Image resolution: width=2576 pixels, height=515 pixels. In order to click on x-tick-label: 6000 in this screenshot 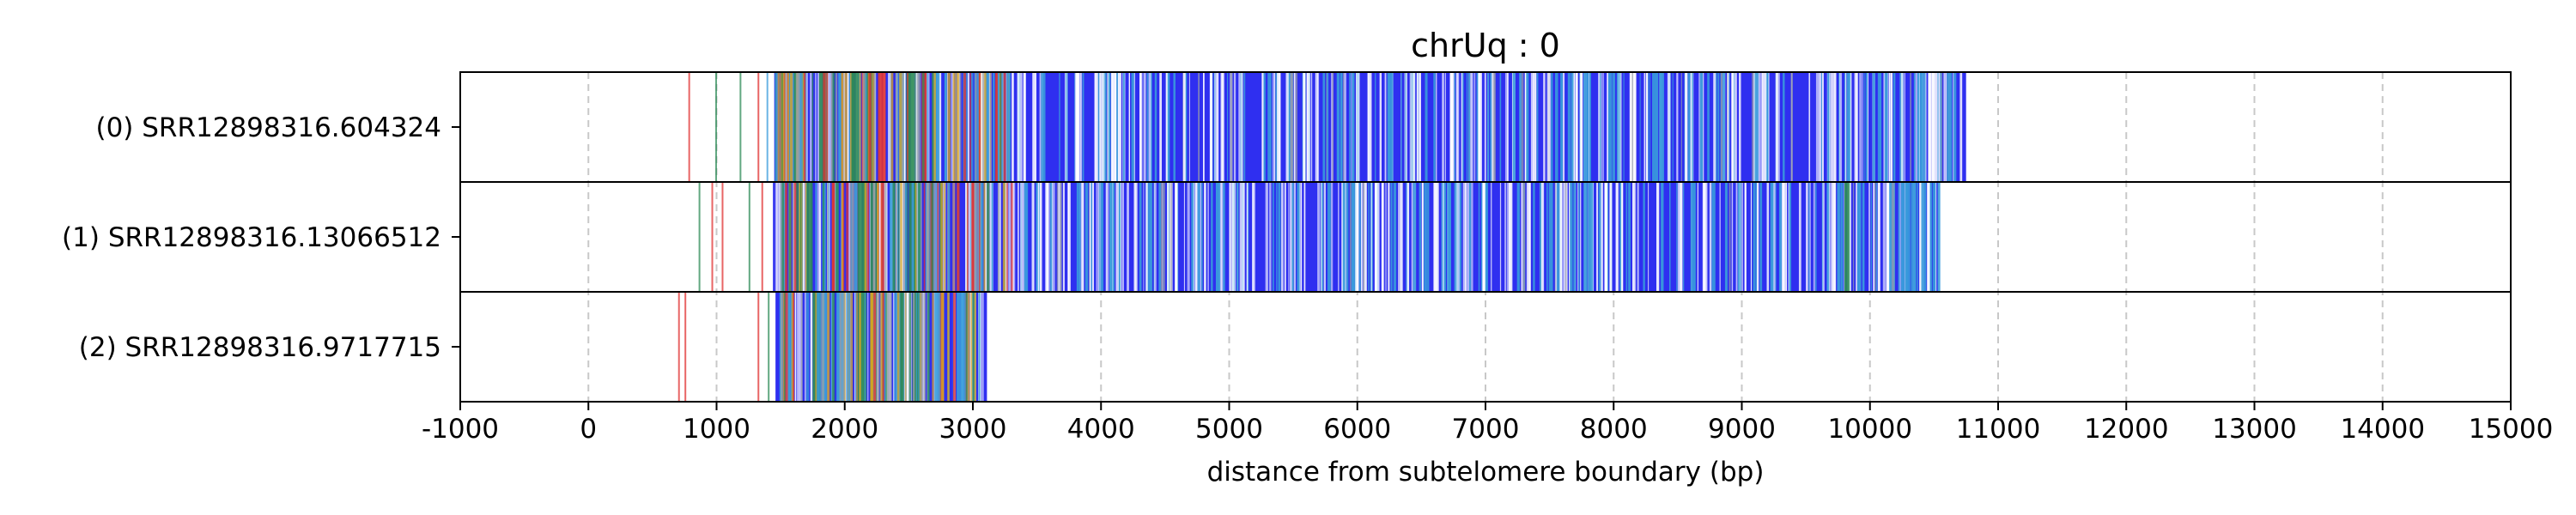, I will do `click(1357, 429)`.